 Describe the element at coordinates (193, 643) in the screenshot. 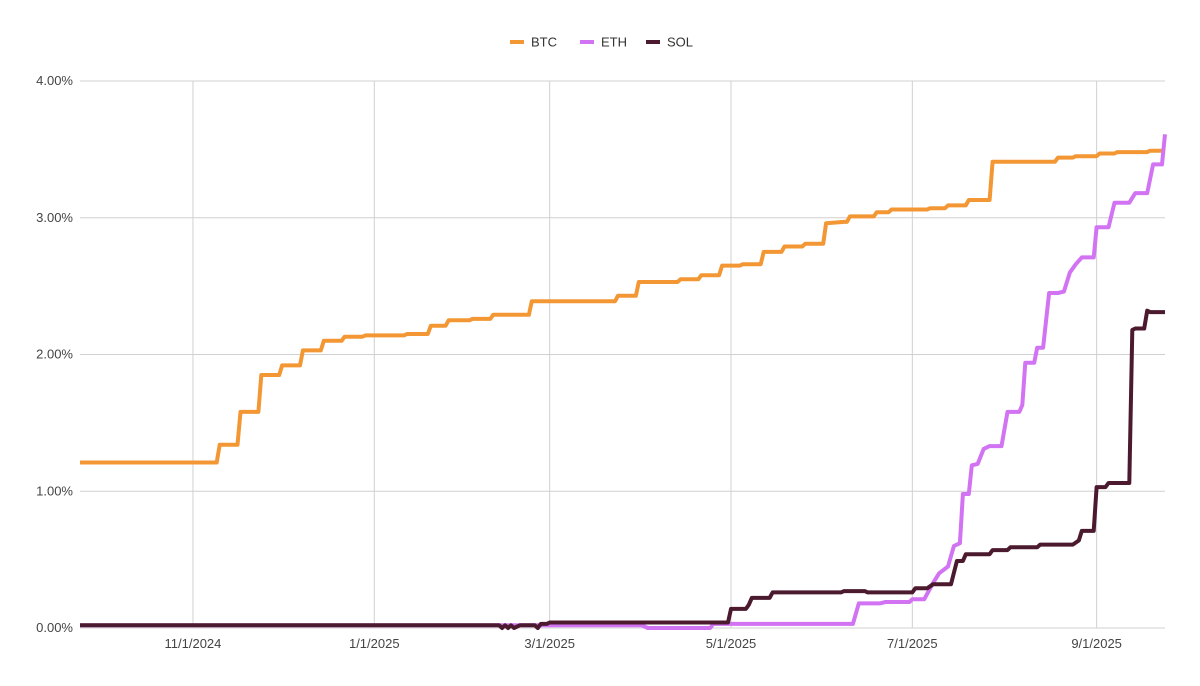

I see `x-tick-label: 11/1/2024` at that location.